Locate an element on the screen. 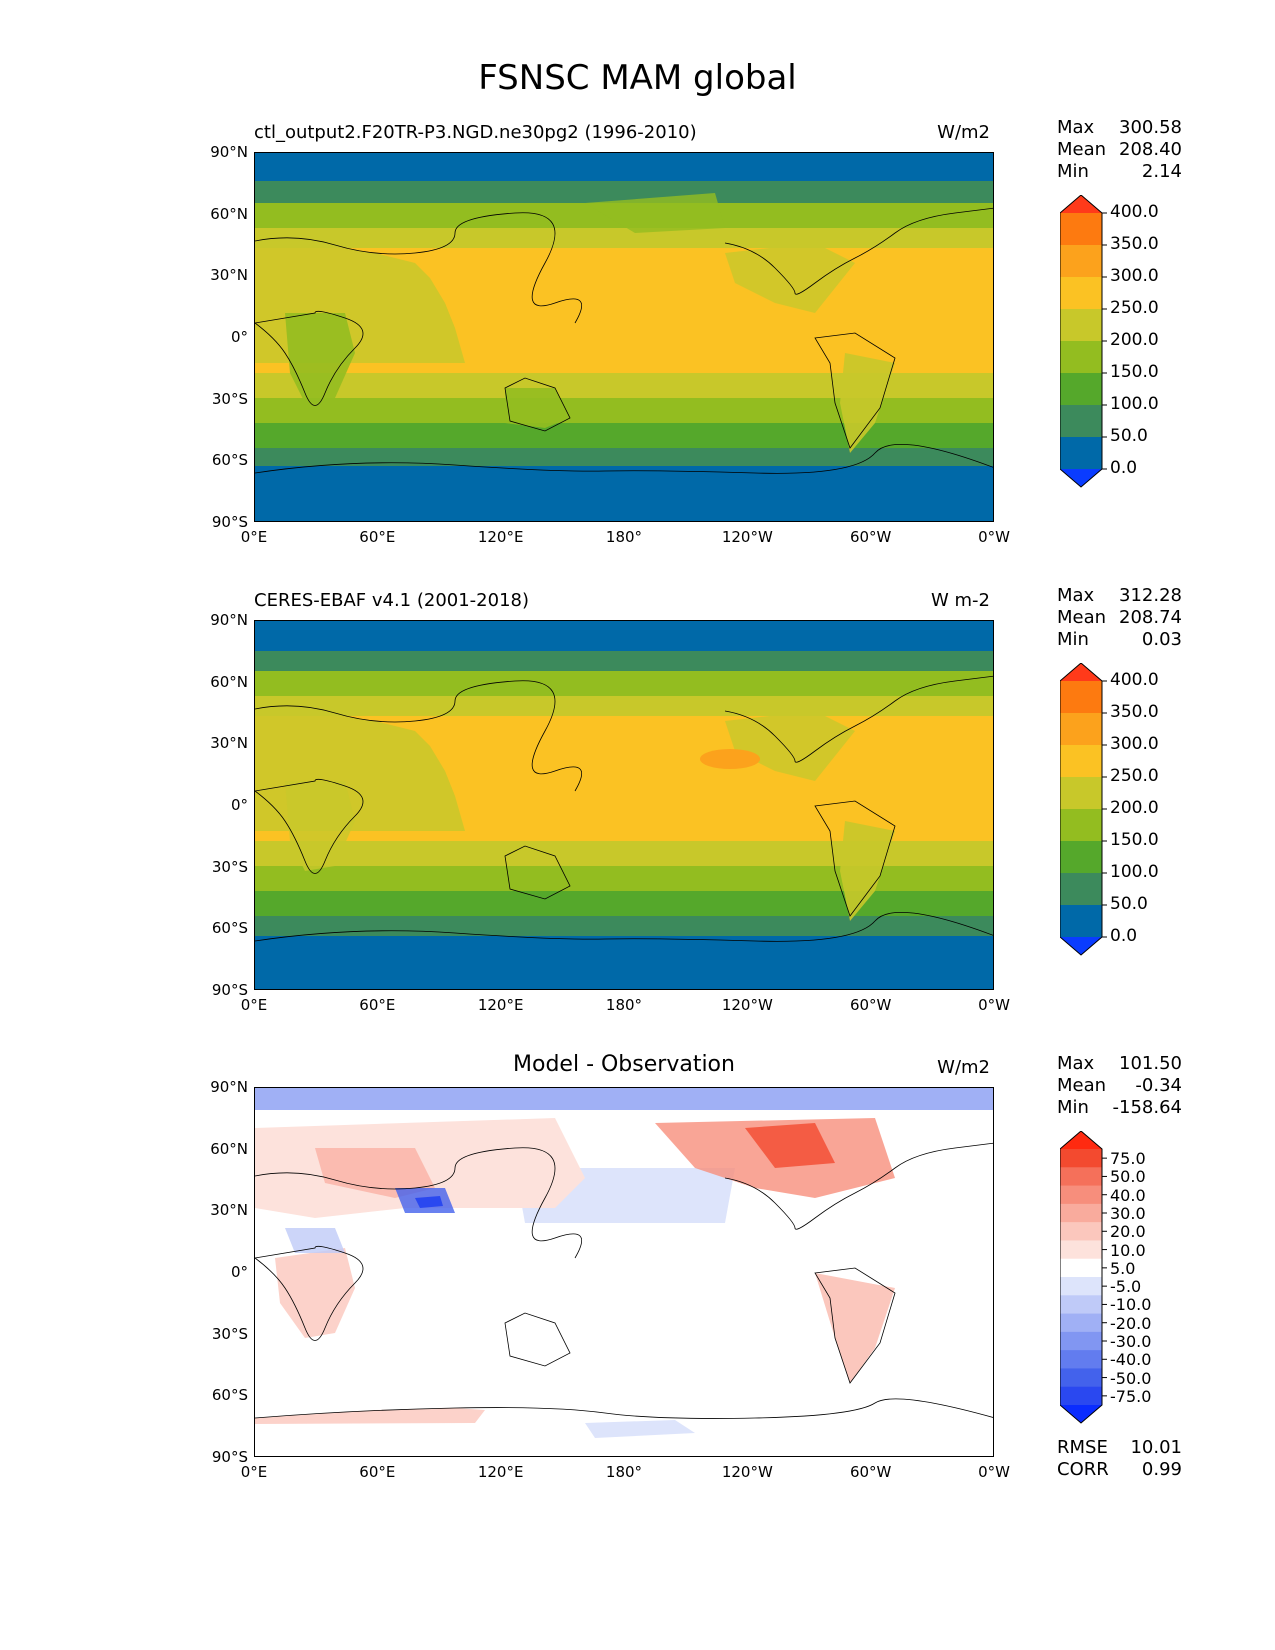 This screenshot has width=1275, height=1650. colorbar-extend-max is located at coordinates (1081, 672).